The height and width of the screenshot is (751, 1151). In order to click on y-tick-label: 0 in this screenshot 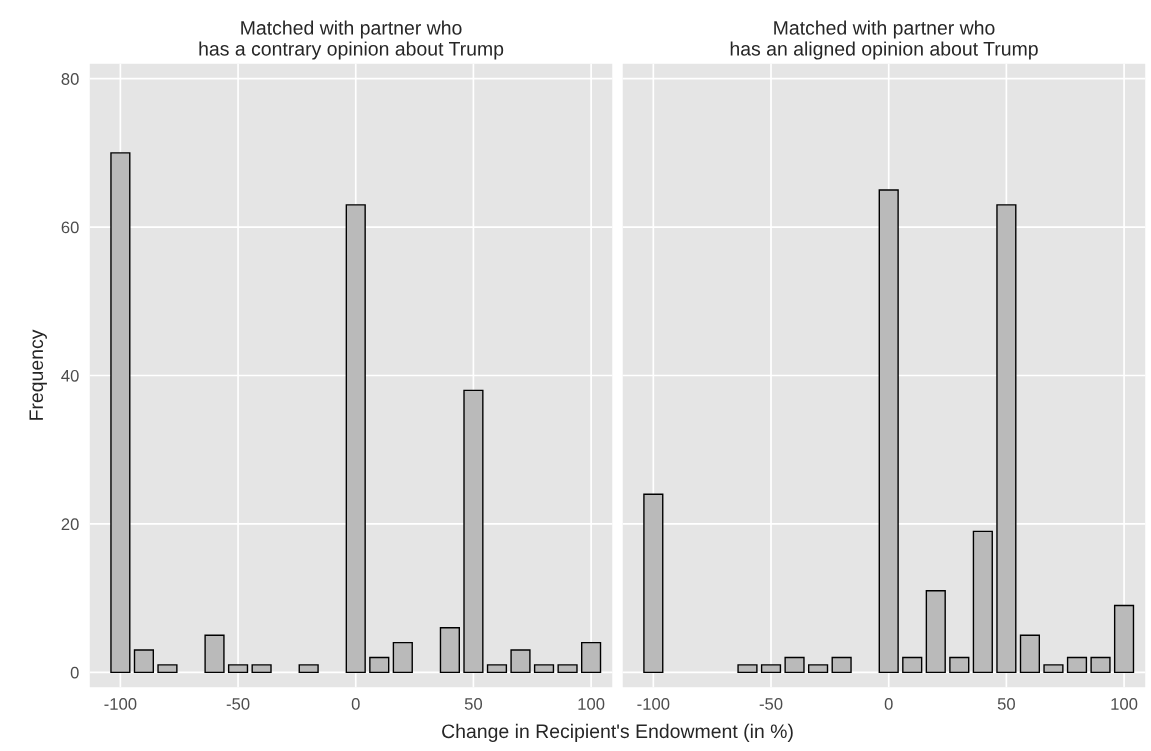, I will do `click(74, 672)`.